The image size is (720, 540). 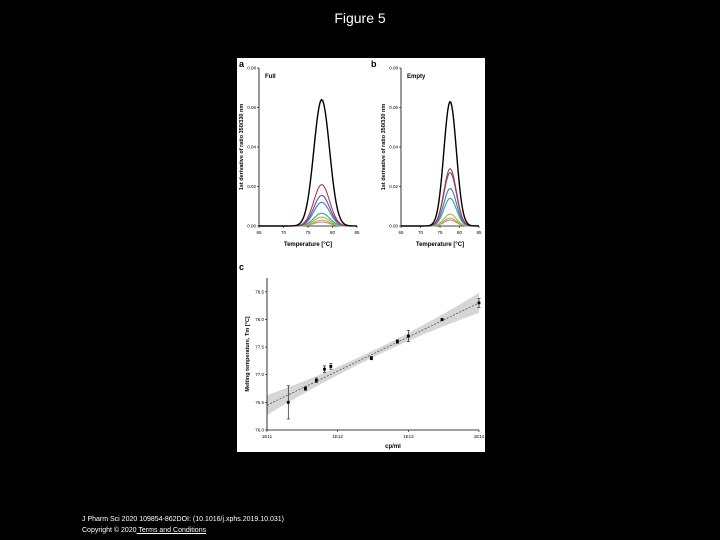 I want to click on y-axis-label: Melting temperature, Tm [°C], so click(x=248, y=353).